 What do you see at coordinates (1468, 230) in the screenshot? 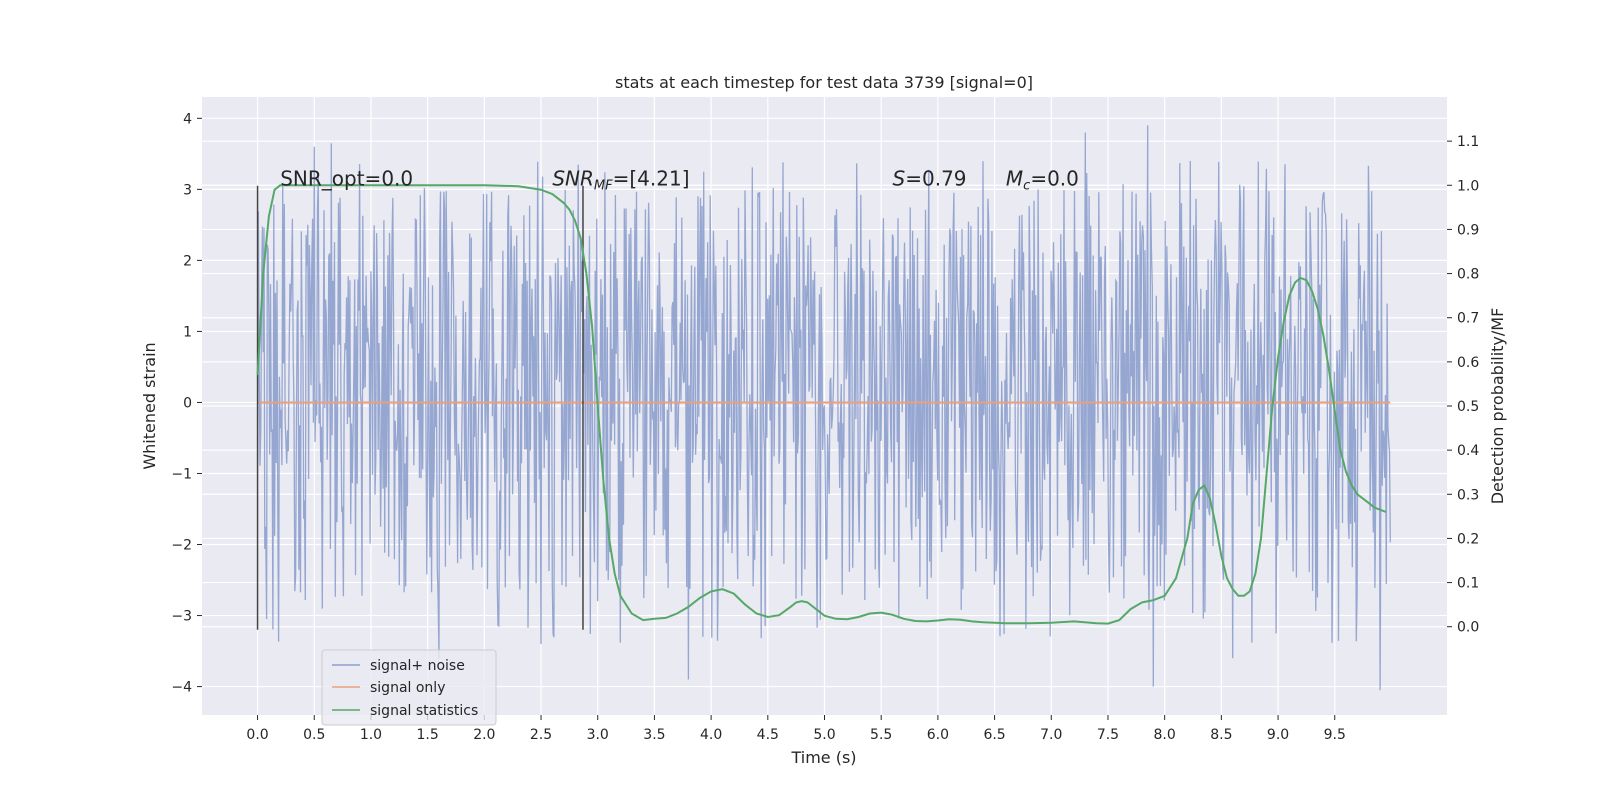
I see `y-right-tick-label-9: 0.9` at bounding box center [1468, 230].